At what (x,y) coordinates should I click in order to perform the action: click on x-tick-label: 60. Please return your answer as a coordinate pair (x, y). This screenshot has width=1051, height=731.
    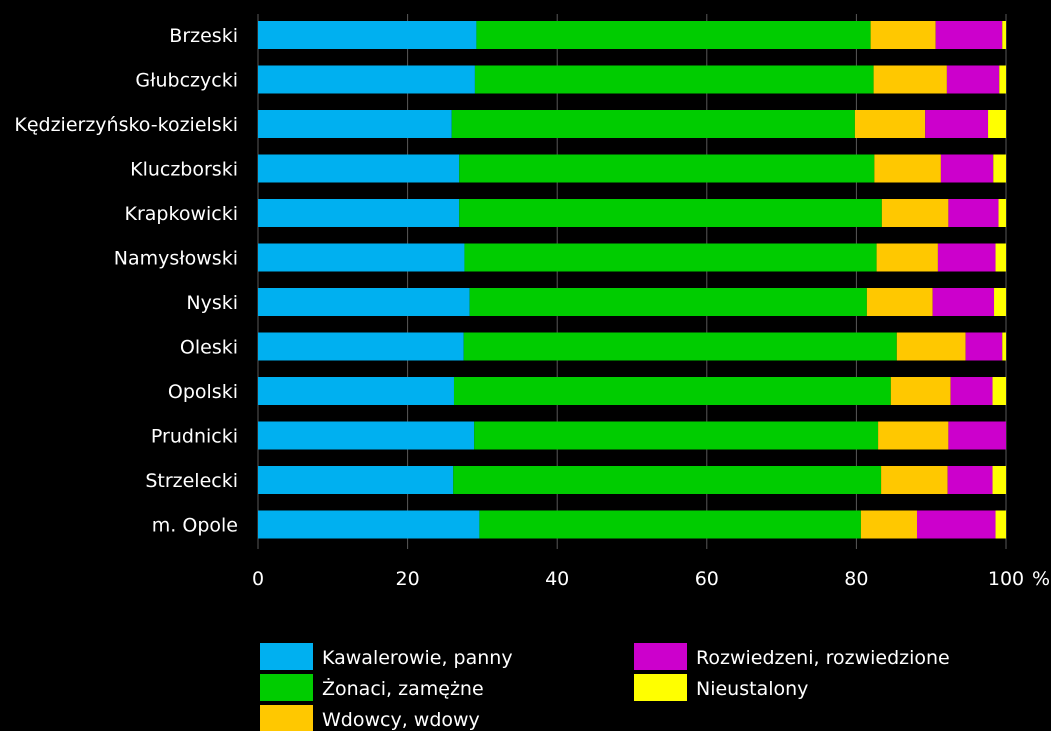
    Looking at the image, I should click on (707, 579).